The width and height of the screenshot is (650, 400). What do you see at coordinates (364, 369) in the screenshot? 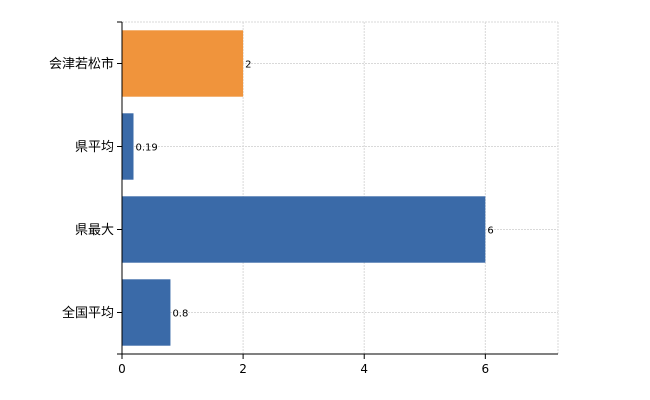
I see `x-tick-label-2: 4` at bounding box center [364, 369].